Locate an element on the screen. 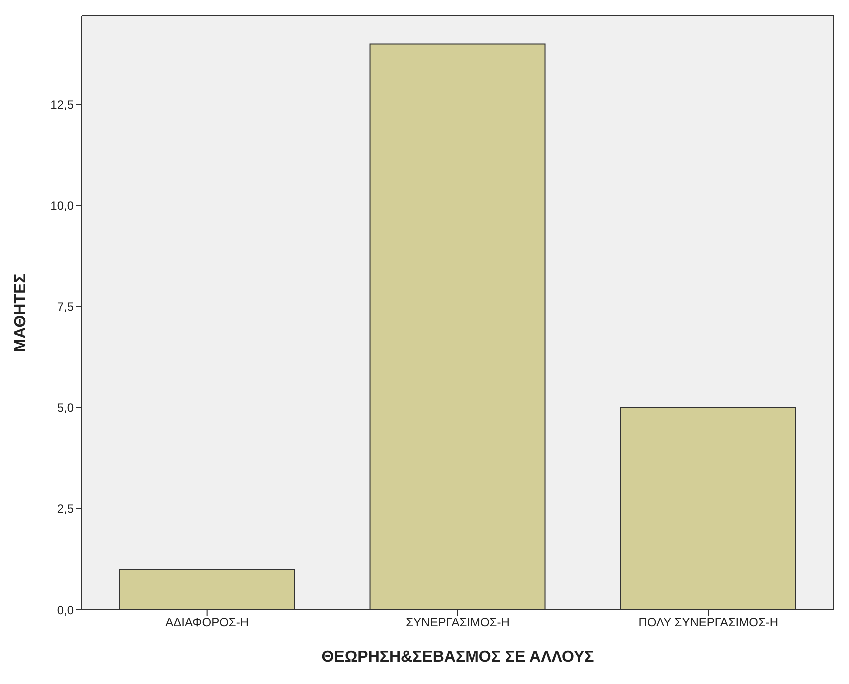 This screenshot has width=849, height=684. y-tick-label: 5,0 is located at coordinates (65, 408).